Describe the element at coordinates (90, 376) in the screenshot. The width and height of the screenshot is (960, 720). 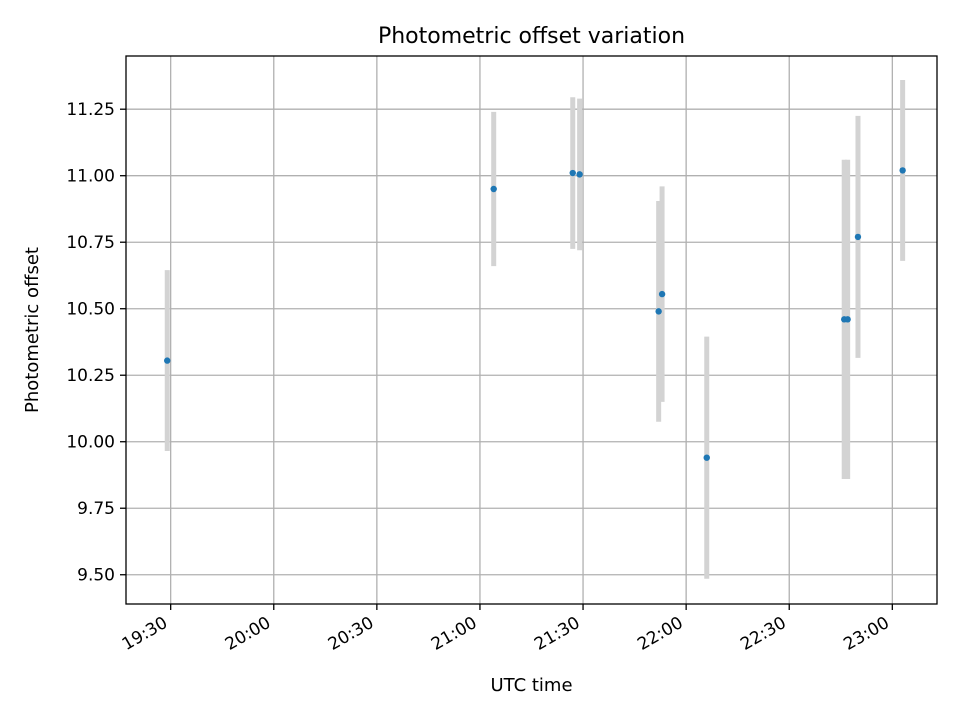
I see `y-tick-label: 10.25` at that location.